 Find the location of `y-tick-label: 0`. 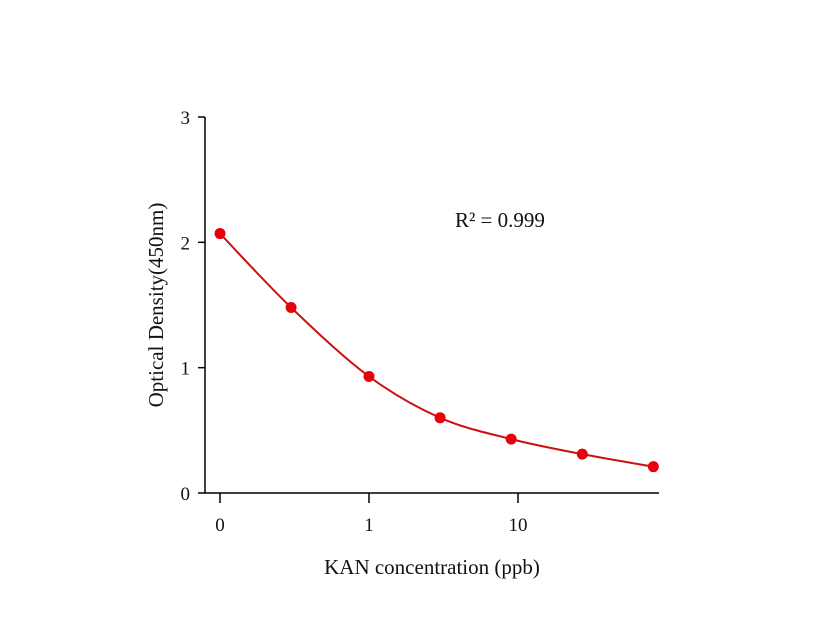

y-tick-label: 0 is located at coordinates (186, 494).